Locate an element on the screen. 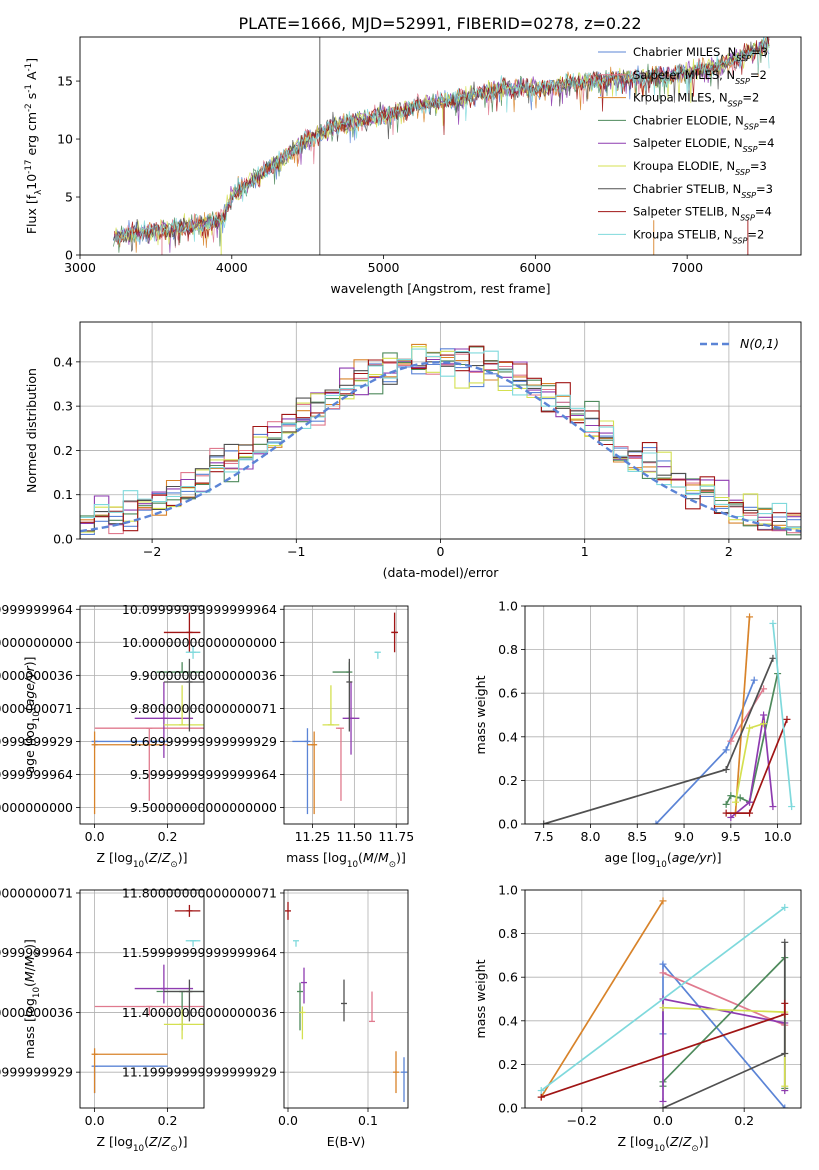  weight_vs_age-frame is located at coordinates (663, 715).